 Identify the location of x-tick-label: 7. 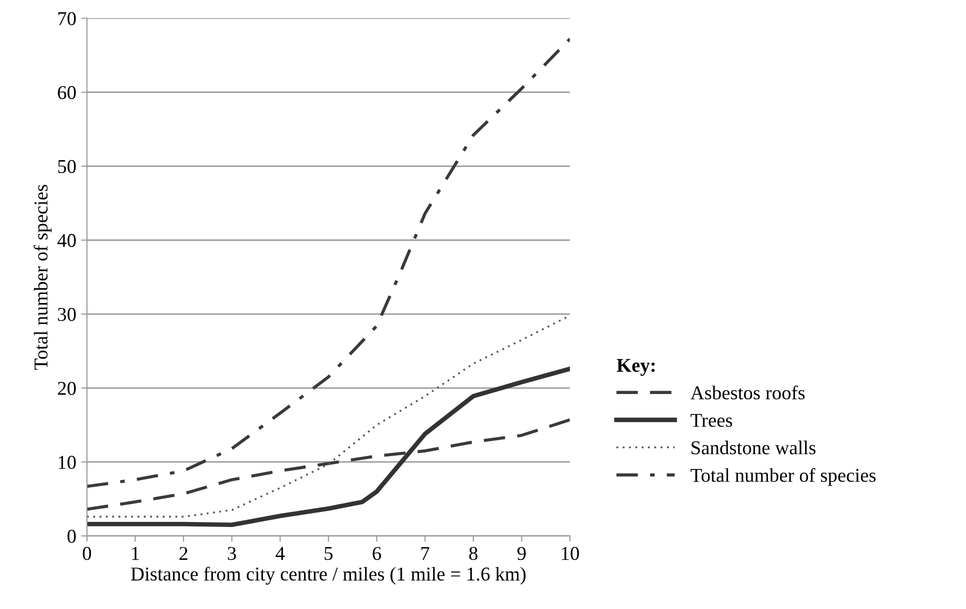
(425, 553).